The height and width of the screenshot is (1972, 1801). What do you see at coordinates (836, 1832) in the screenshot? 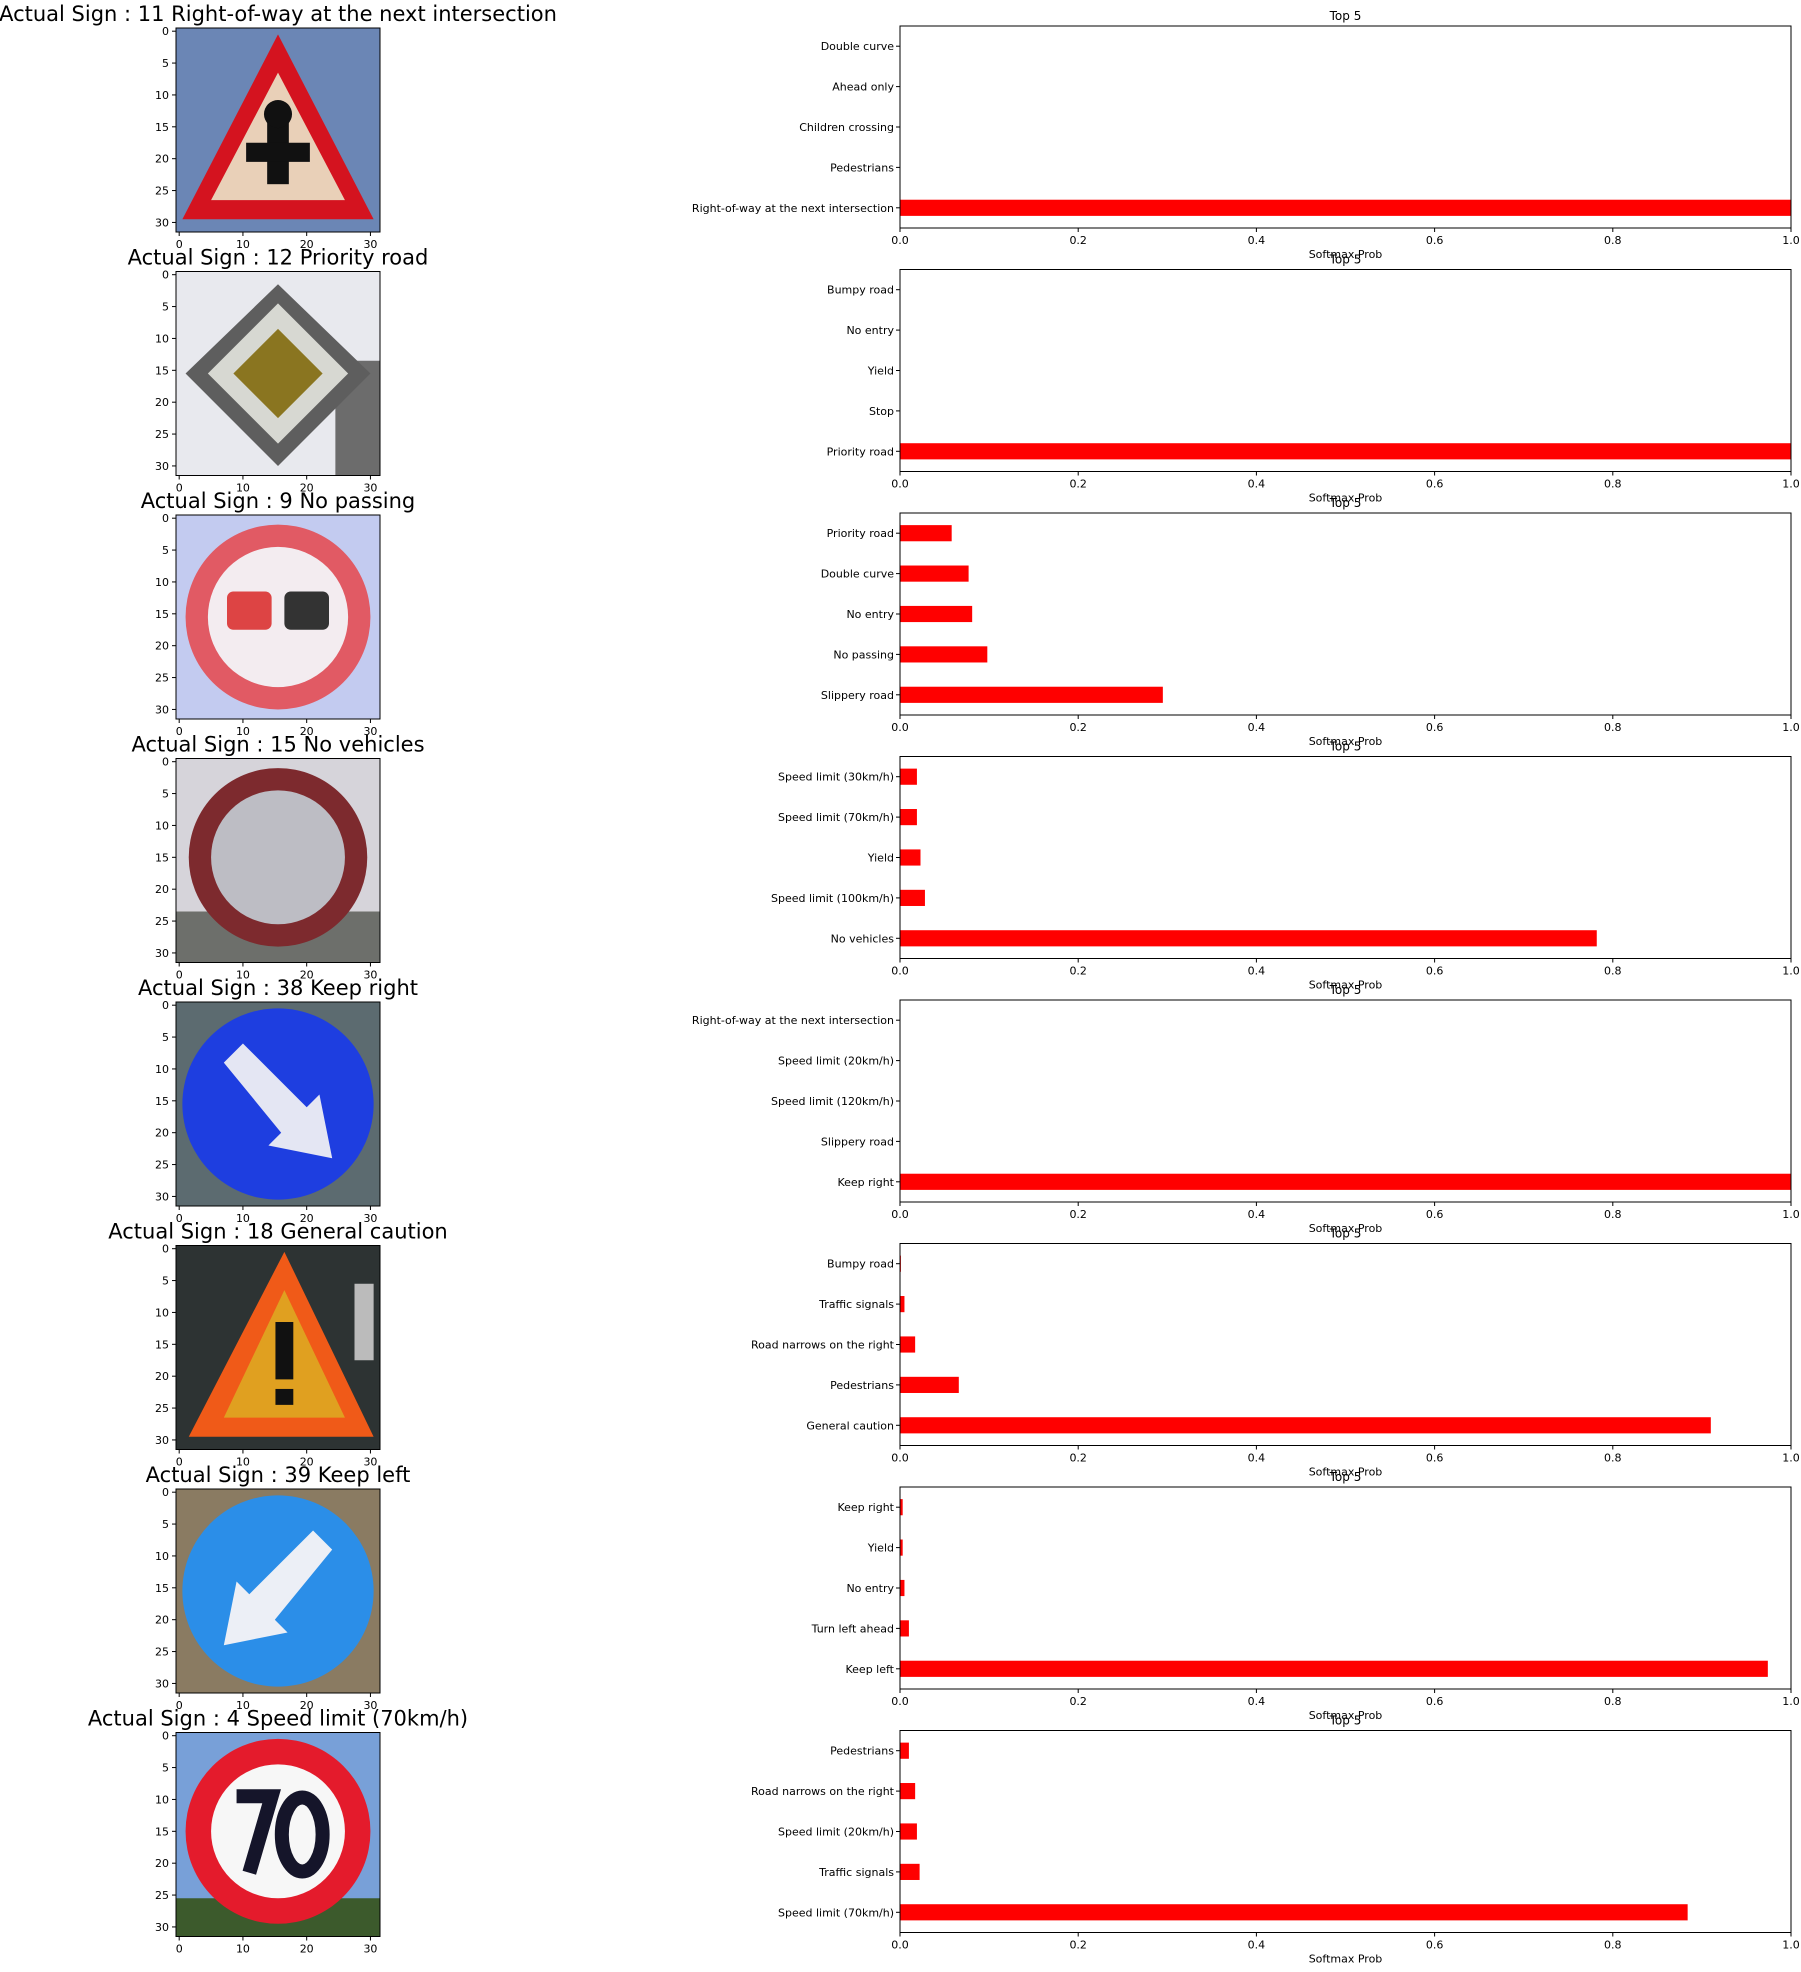
I see `category-label: Speed limit (20km/h)` at bounding box center [836, 1832].